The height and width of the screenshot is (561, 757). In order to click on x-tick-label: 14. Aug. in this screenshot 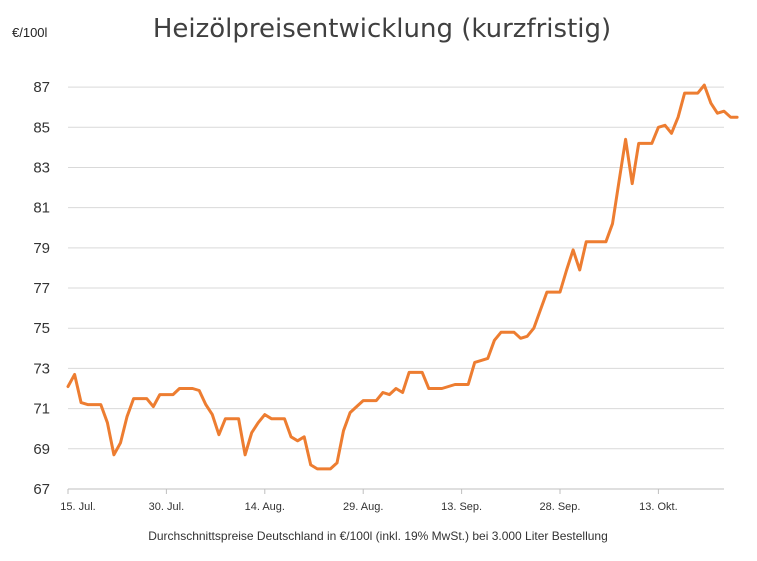, I will do `click(265, 507)`.